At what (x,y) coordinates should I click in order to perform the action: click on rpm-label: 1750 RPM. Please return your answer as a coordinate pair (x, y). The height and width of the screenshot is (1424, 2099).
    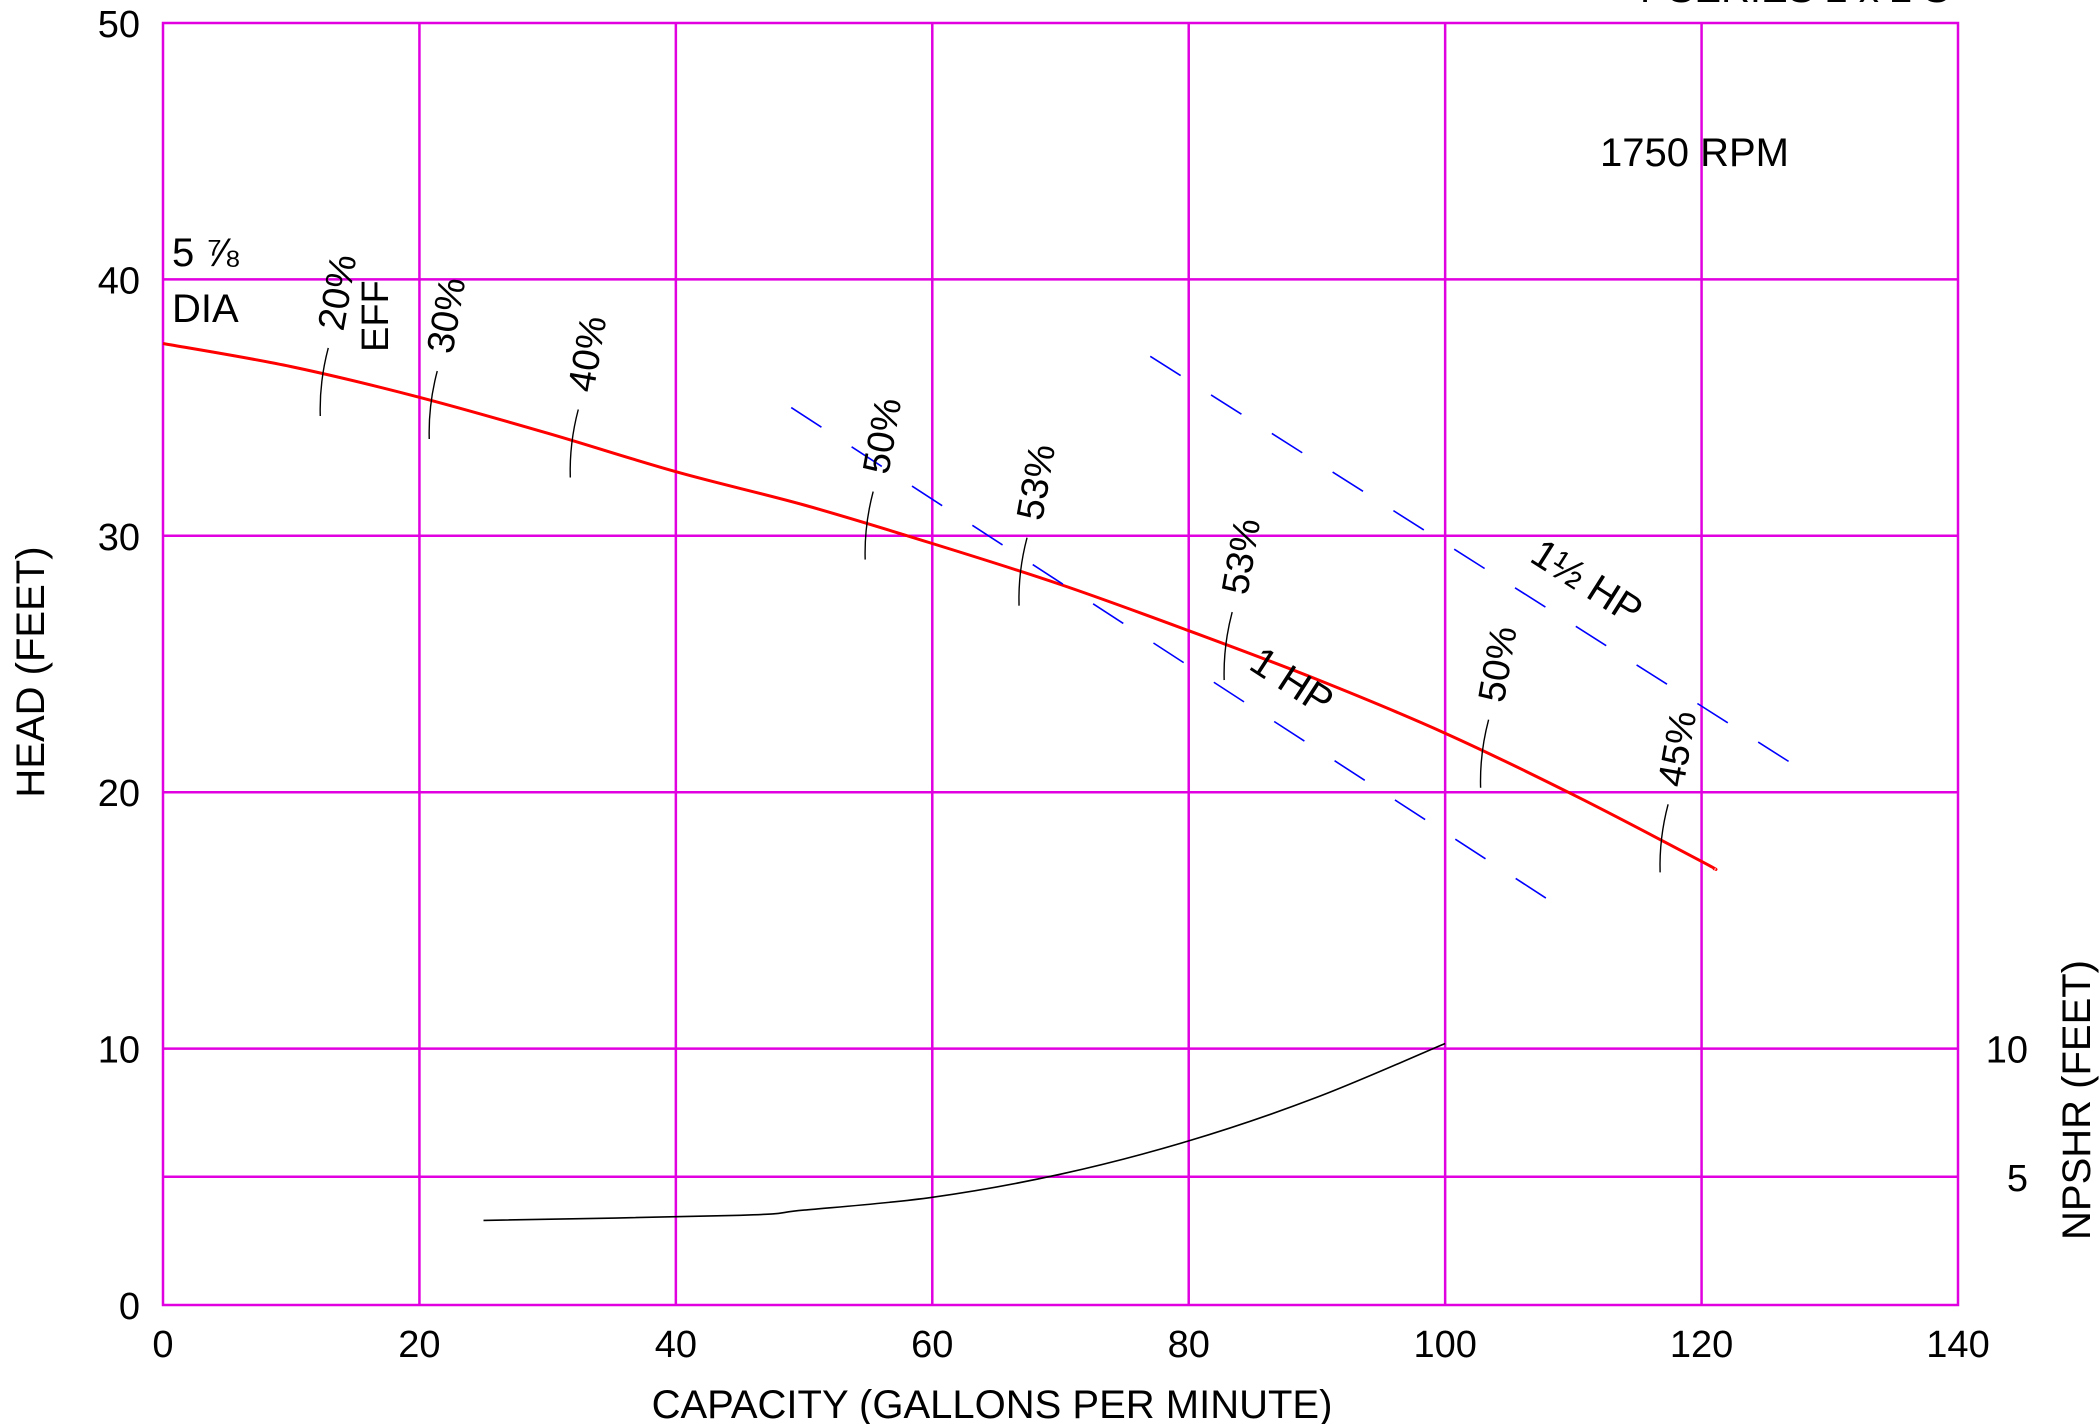
    Looking at the image, I should click on (1694, 153).